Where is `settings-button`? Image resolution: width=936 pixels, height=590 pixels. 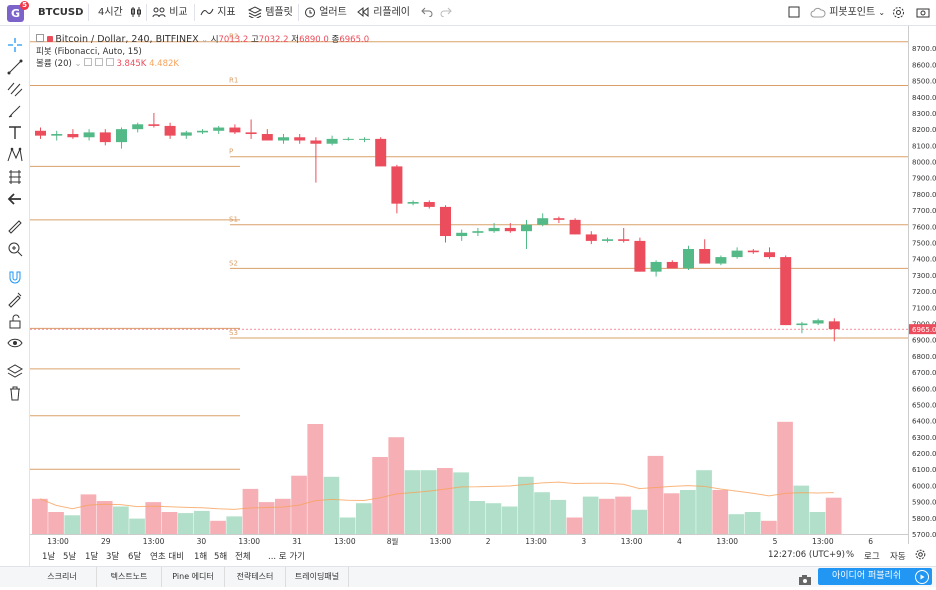
settings-button is located at coordinates (898, 12).